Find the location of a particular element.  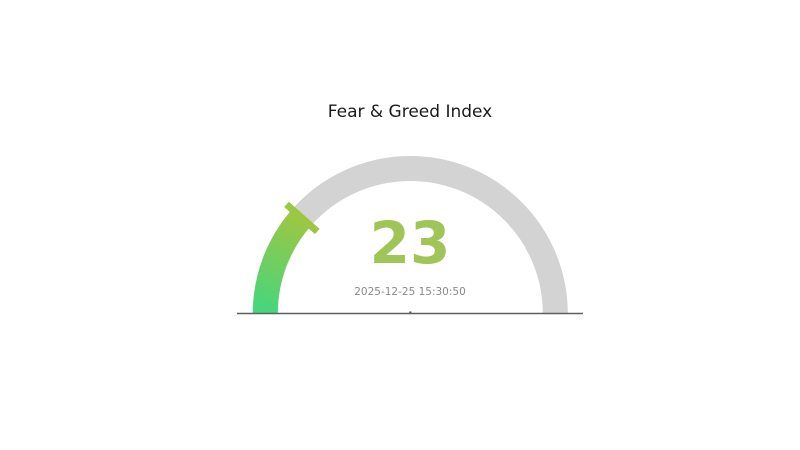

gauge-value-arc is located at coordinates (282, 261).